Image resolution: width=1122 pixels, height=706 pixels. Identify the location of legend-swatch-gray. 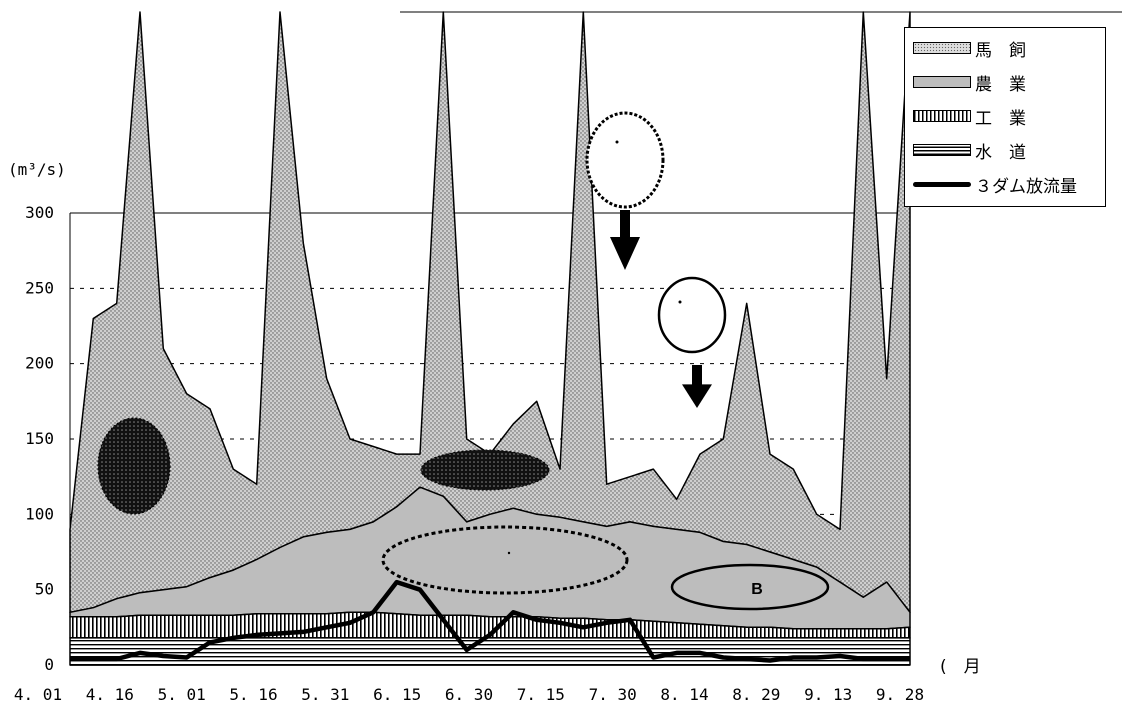
(942, 82).